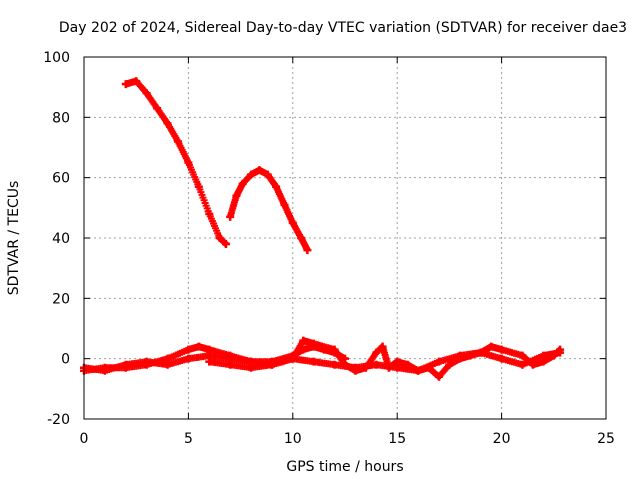 Image resolution: width=640 pixels, height=480 pixels. I want to click on x-tick-label: 10, so click(293, 439).